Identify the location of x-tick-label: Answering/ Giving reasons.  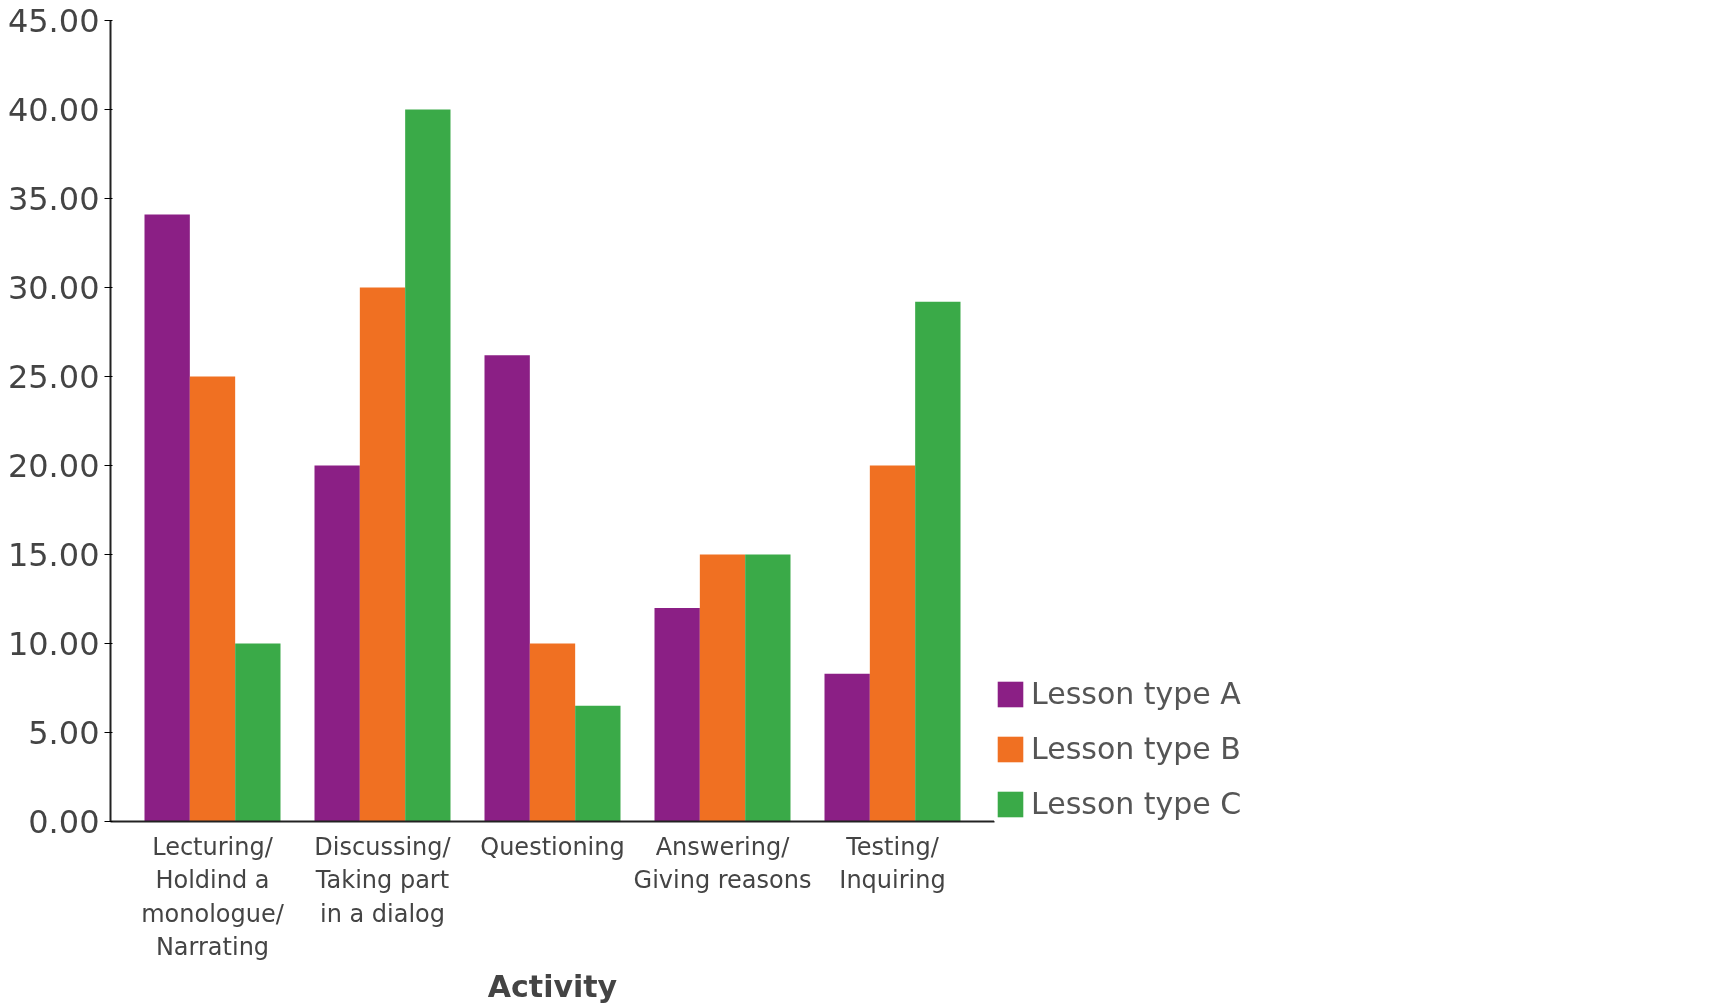
(722, 863).